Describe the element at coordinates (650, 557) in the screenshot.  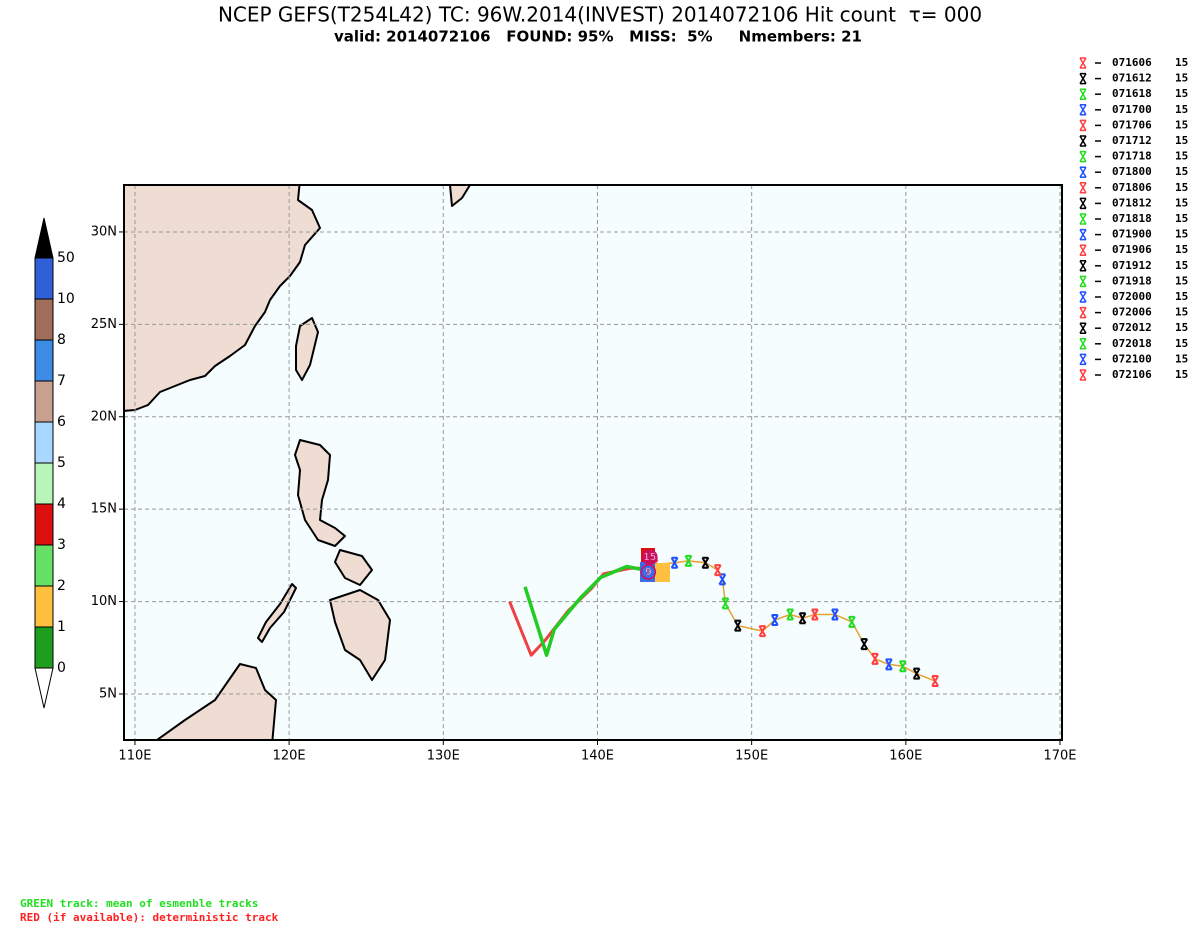
I see `hit-circle` at that location.